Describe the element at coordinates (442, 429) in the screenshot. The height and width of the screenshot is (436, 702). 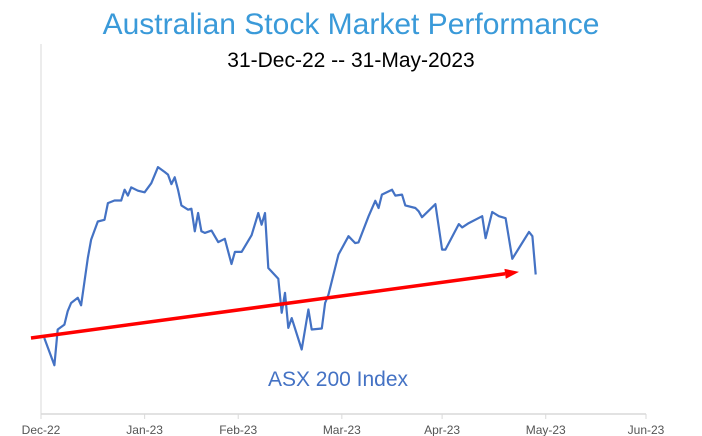
I see `x-tick-label: Apr-23` at that location.